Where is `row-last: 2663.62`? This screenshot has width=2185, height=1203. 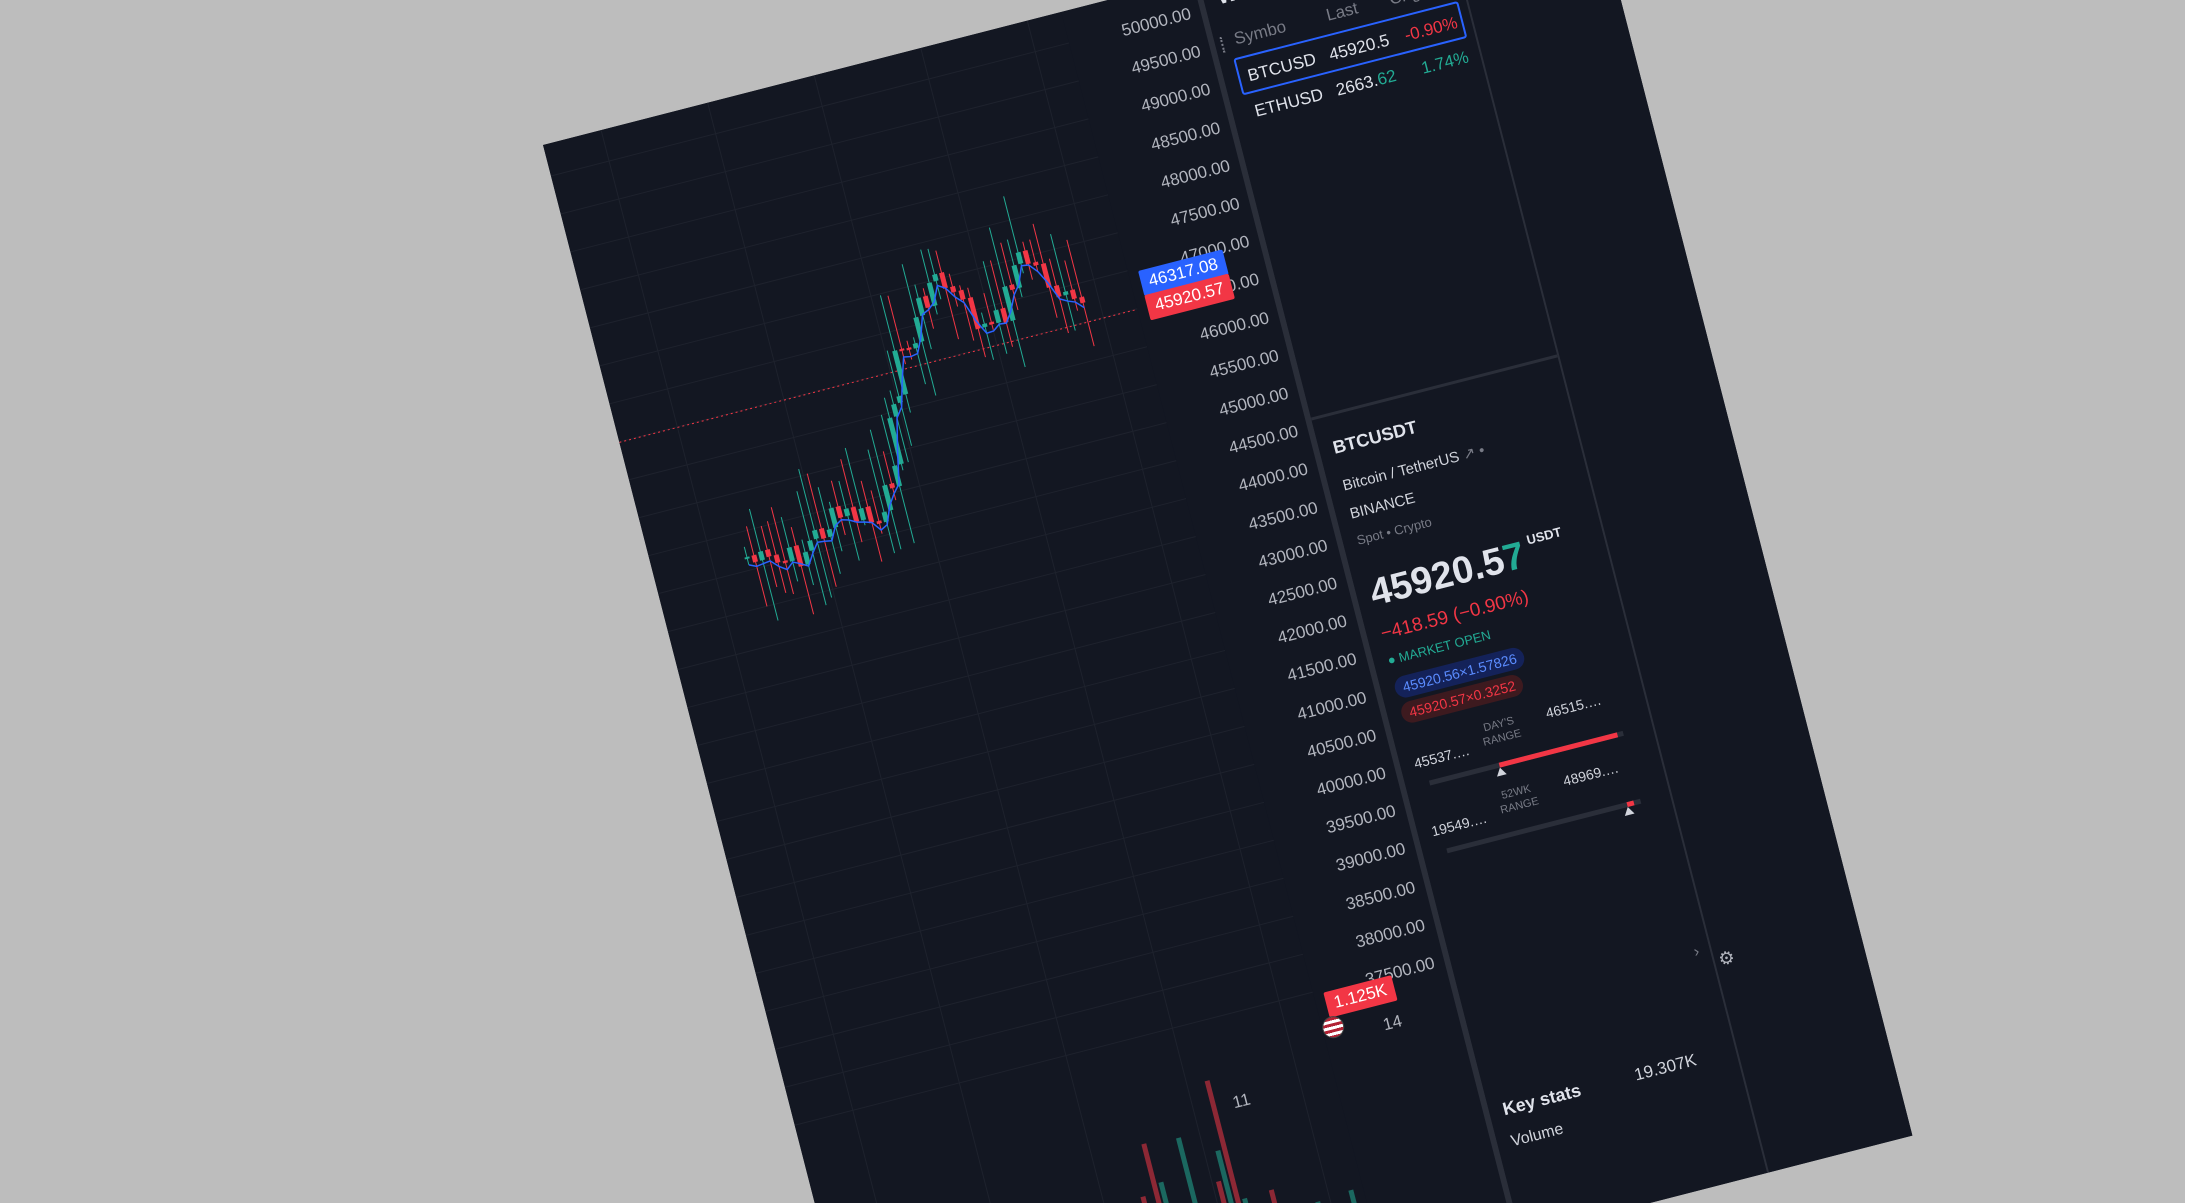 row-last: 2663.62 is located at coordinates (1366, 82).